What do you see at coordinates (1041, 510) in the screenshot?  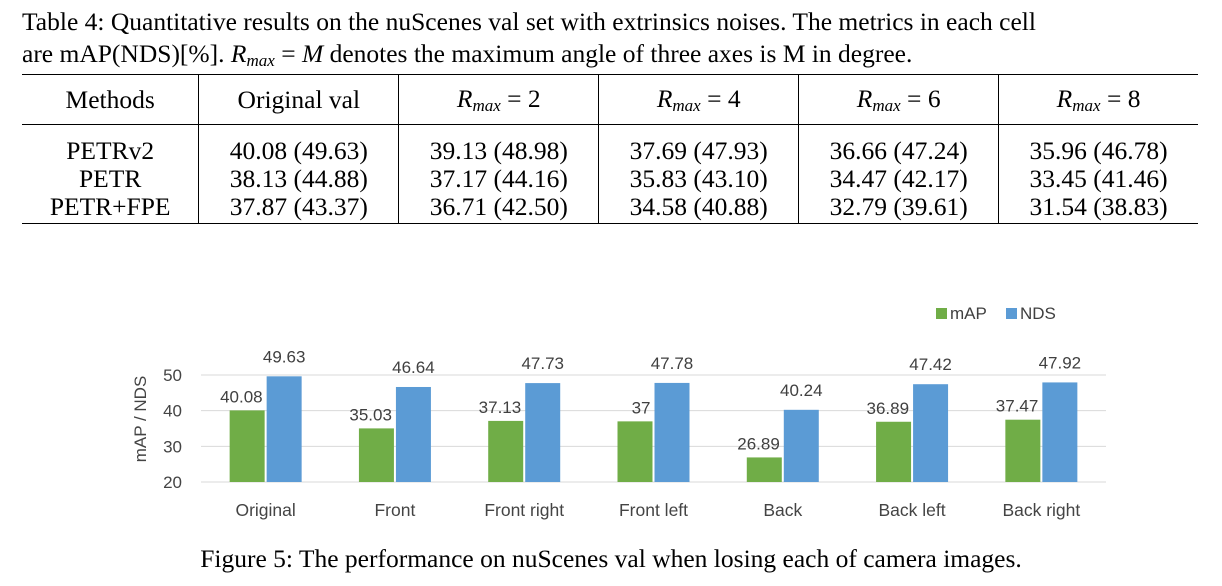 I see `x-tick-label: Back right` at bounding box center [1041, 510].